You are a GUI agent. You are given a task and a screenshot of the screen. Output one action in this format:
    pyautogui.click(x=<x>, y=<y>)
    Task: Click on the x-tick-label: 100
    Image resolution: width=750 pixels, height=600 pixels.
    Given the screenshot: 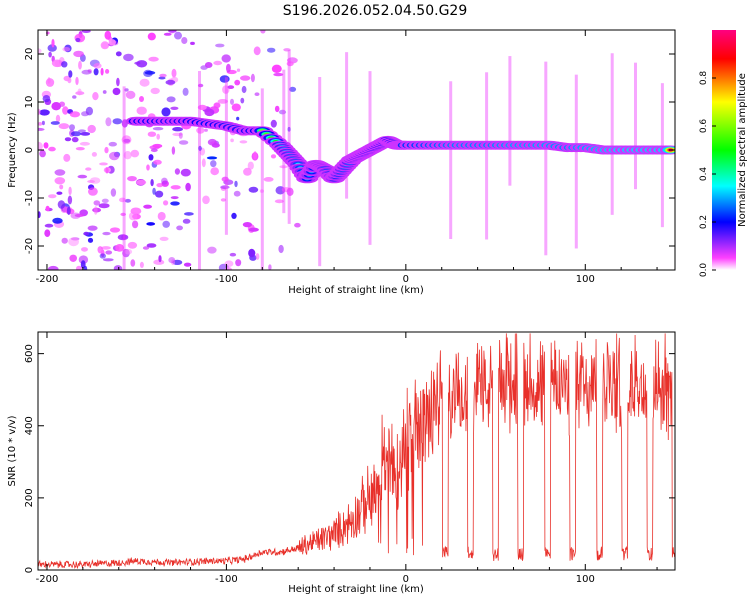 What is the action you would take?
    pyautogui.click(x=585, y=579)
    